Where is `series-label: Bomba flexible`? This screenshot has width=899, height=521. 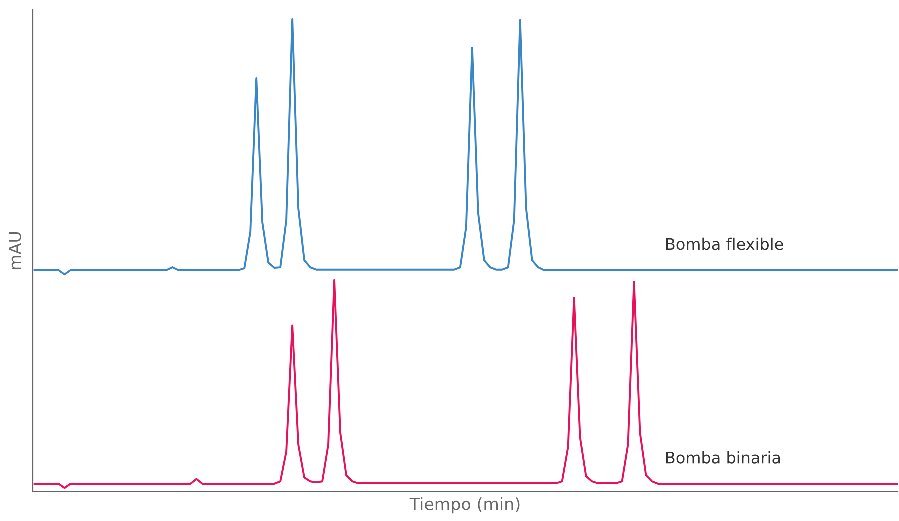
series-label: Bomba flexible is located at coordinates (725, 244).